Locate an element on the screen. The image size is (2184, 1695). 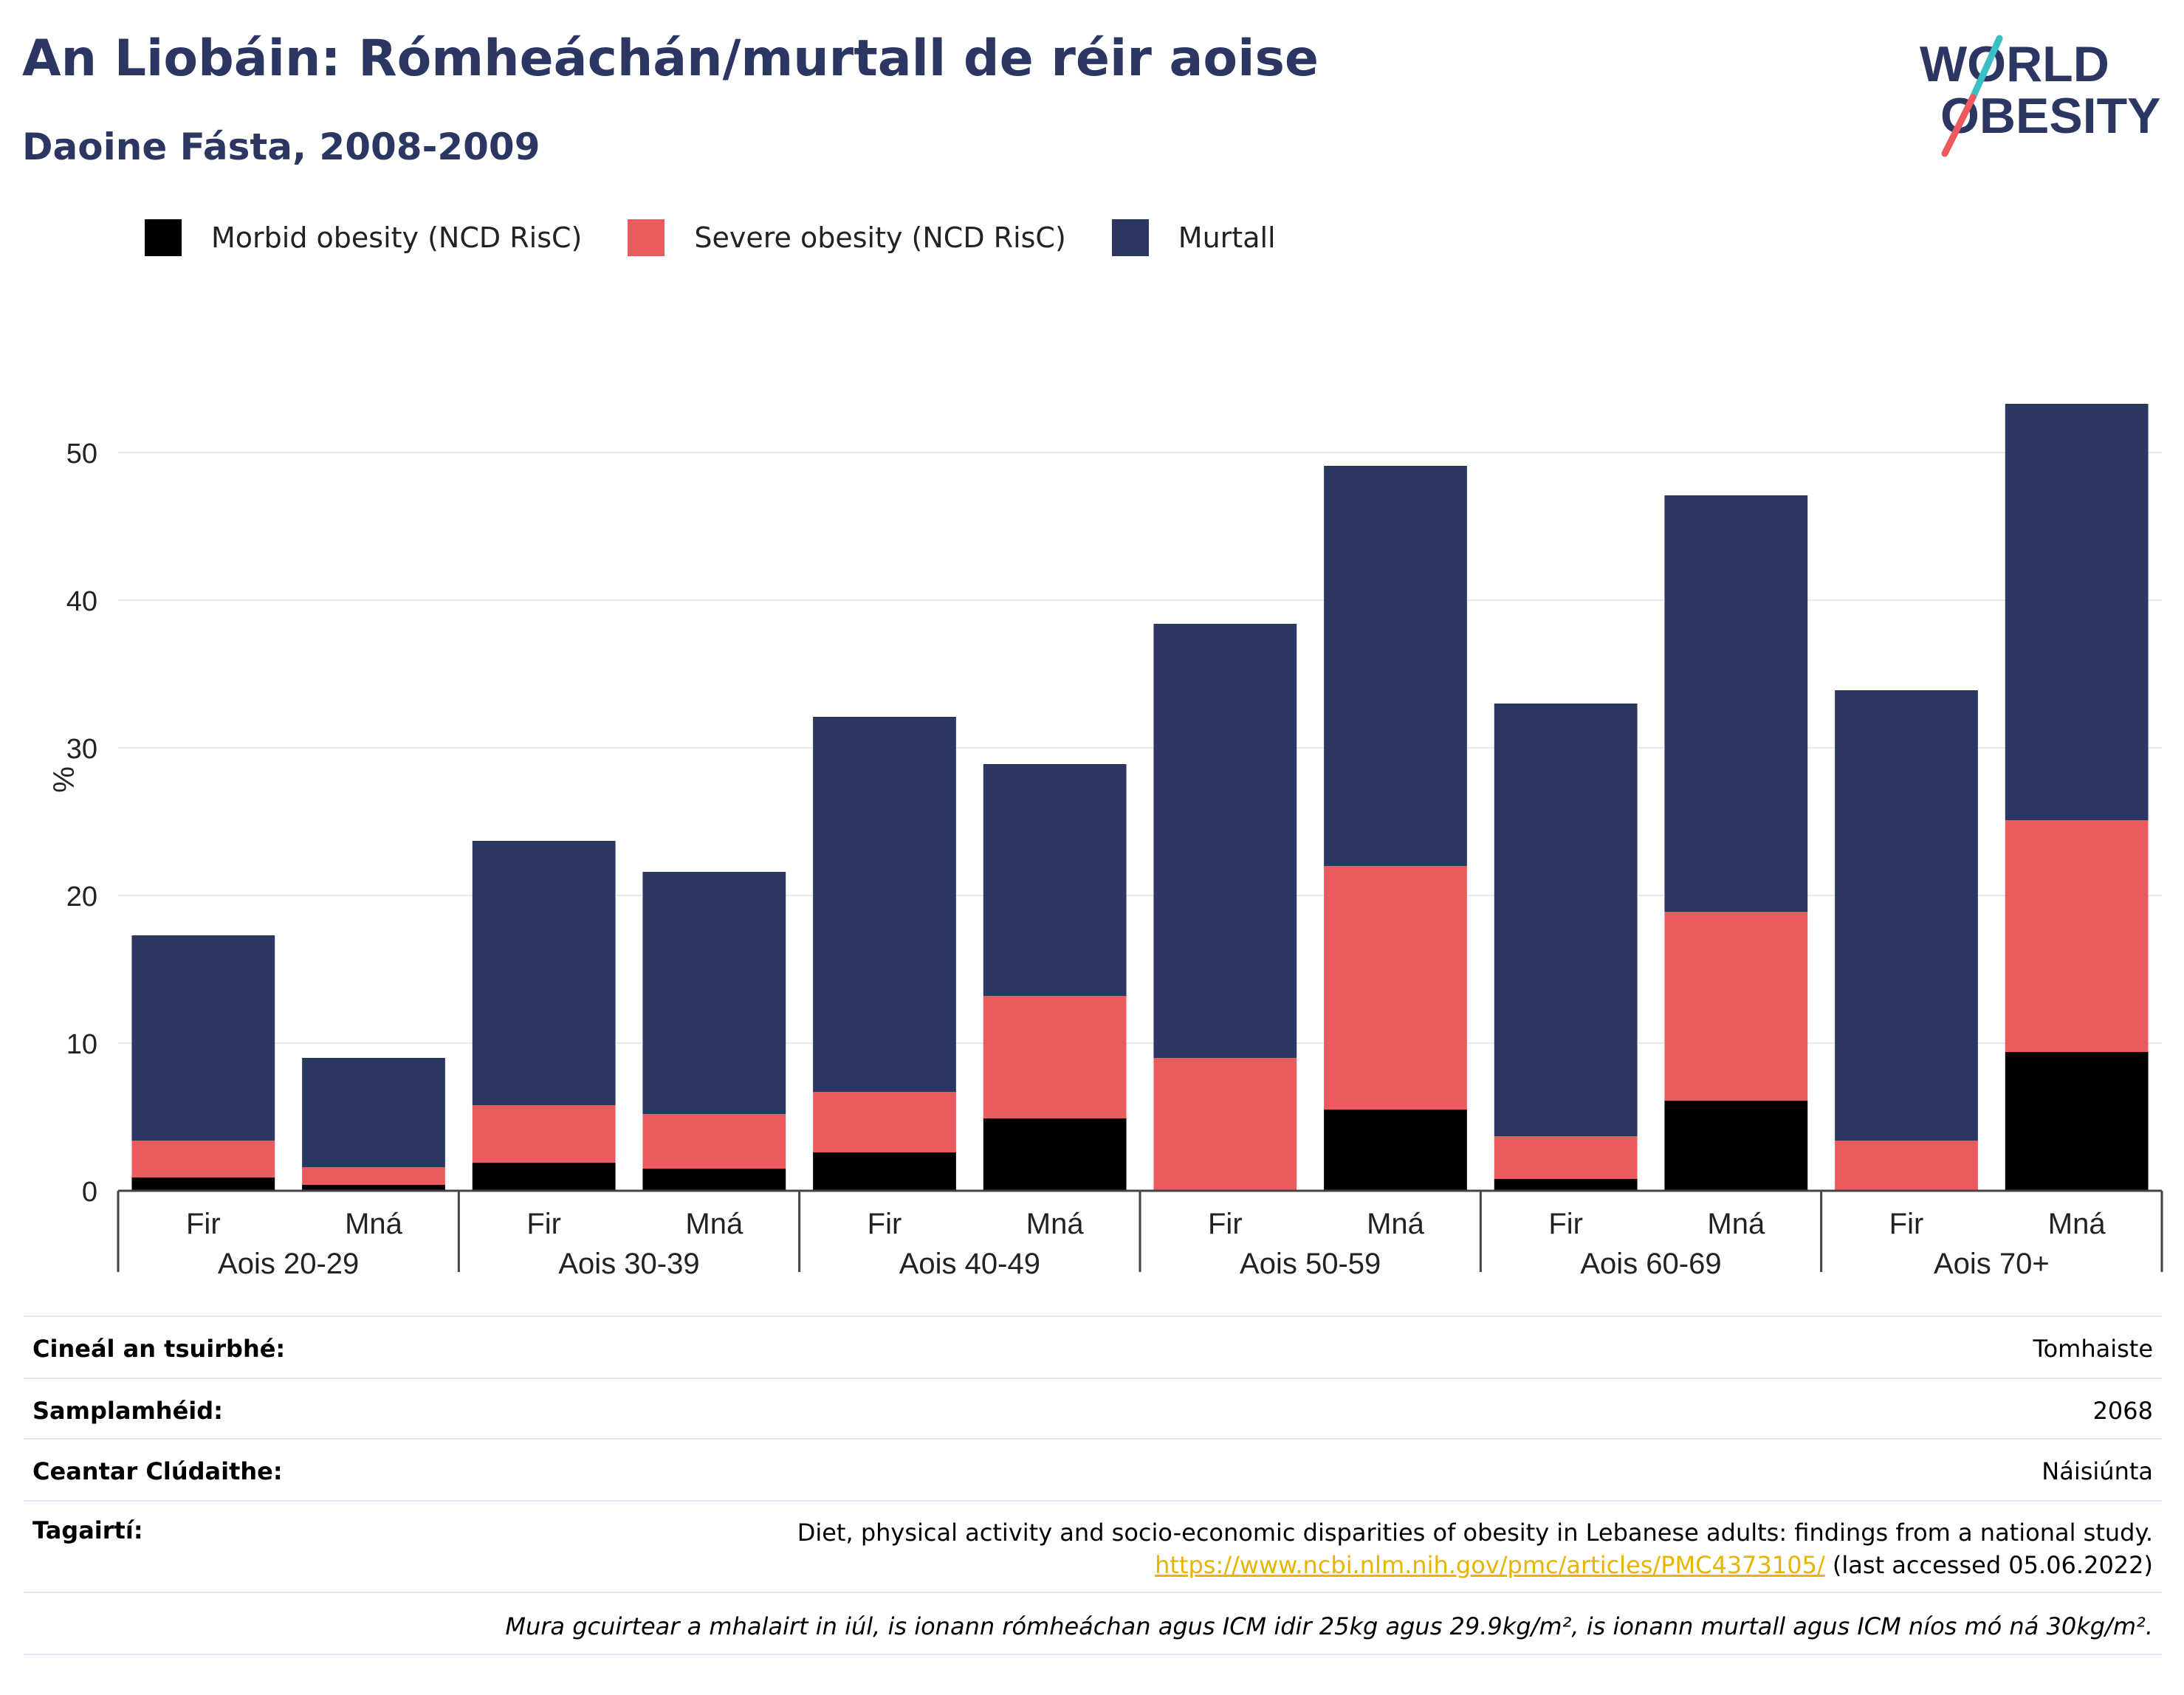
x-group-label: Aois 40-49 is located at coordinates (970, 1264).